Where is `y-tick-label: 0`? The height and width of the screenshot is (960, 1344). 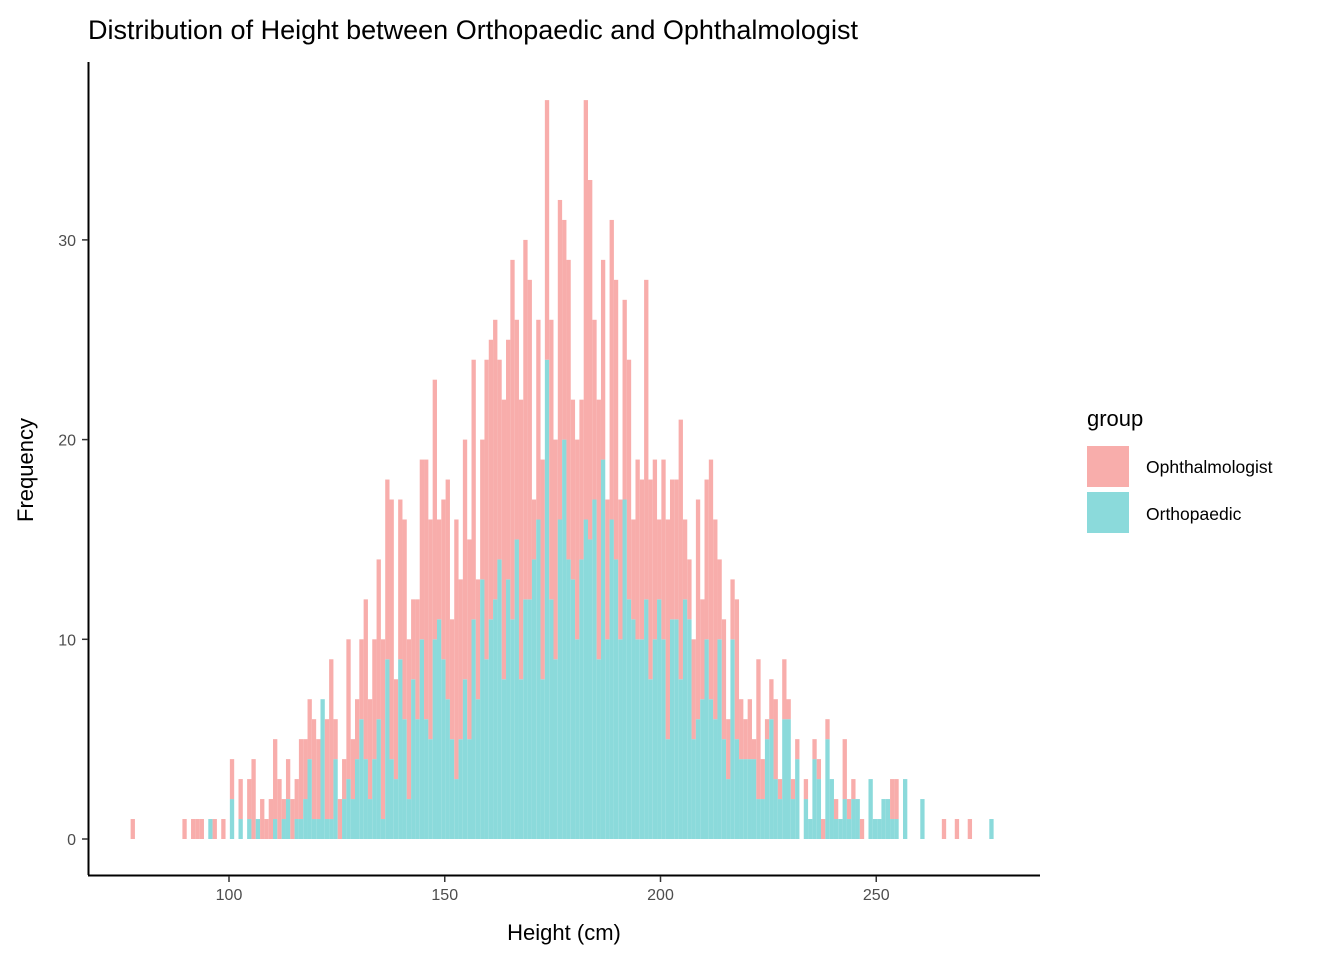
y-tick-label: 0 is located at coordinates (71, 840).